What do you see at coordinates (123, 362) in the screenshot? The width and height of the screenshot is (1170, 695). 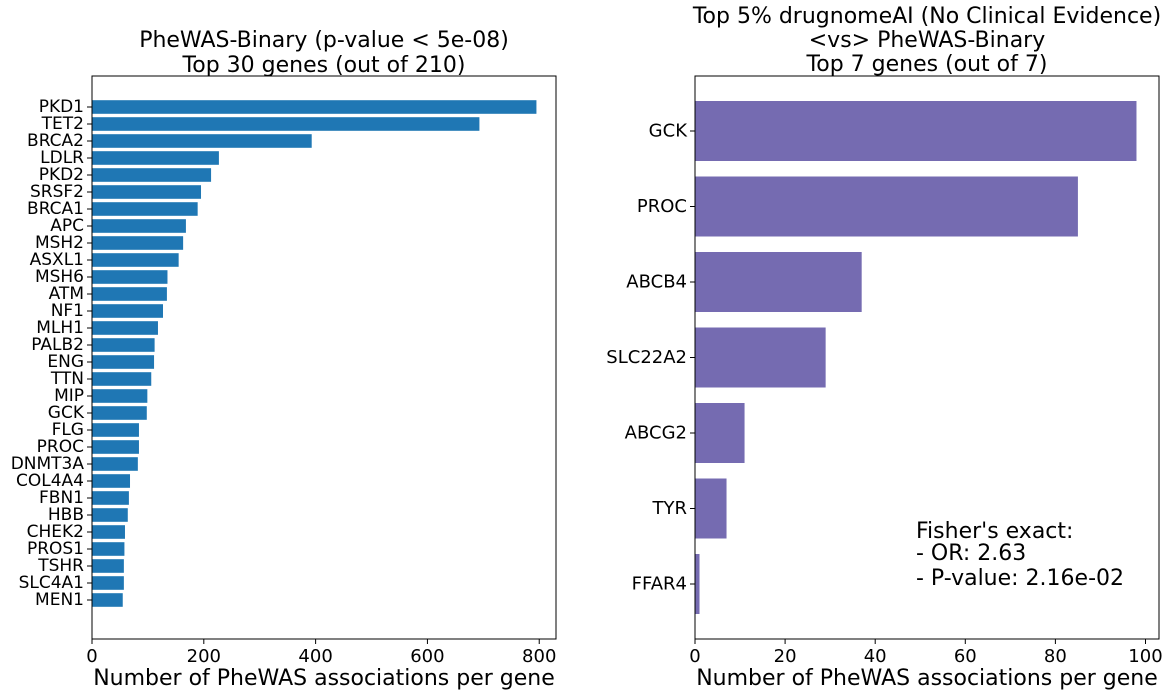 I see `bar-eng` at bounding box center [123, 362].